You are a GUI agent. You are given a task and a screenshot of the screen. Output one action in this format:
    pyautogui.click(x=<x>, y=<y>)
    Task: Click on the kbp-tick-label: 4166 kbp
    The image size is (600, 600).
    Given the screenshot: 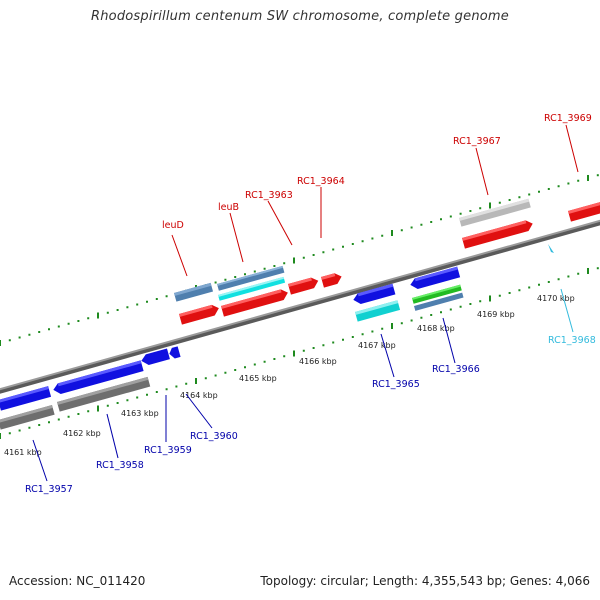 What is the action you would take?
    pyautogui.click(x=318, y=361)
    